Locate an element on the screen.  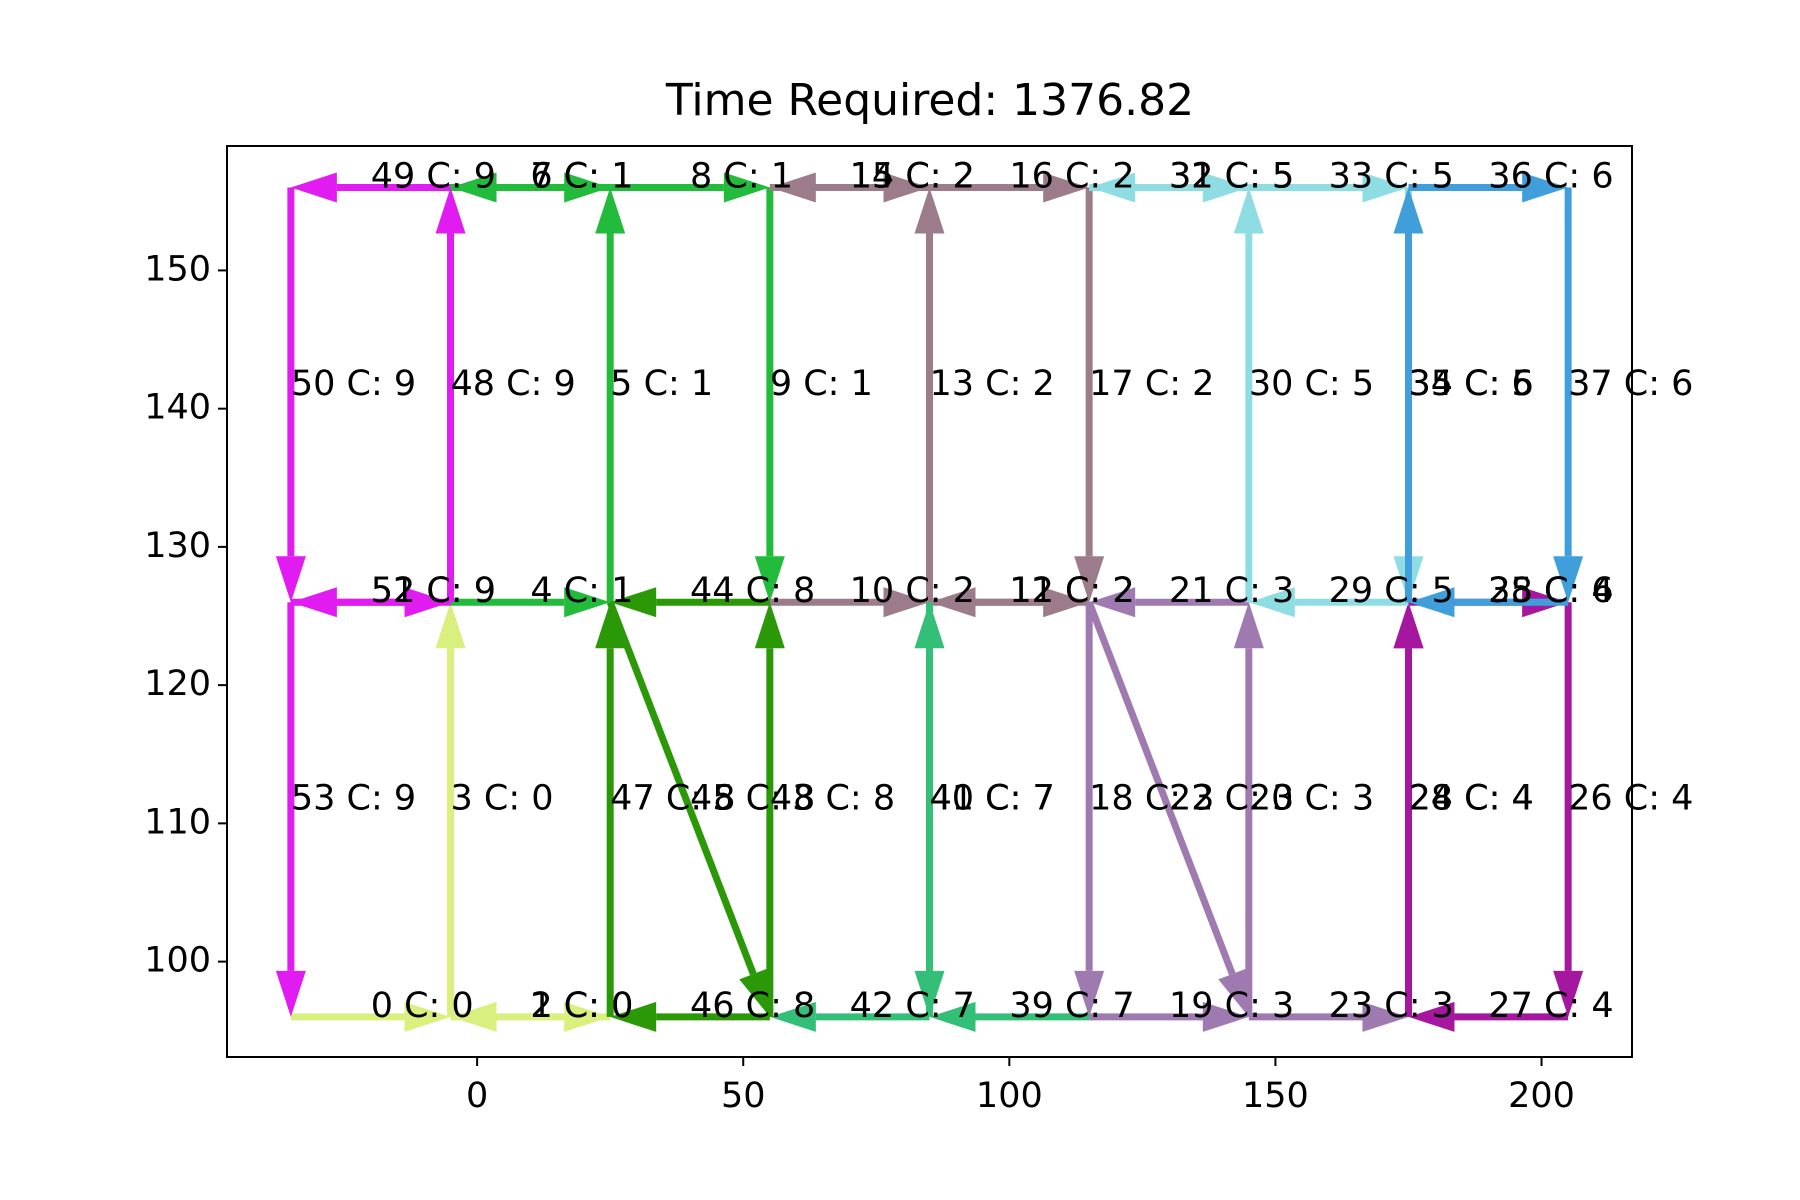
edge-label: 4 C: 1 is located at coordinates (581, 591).